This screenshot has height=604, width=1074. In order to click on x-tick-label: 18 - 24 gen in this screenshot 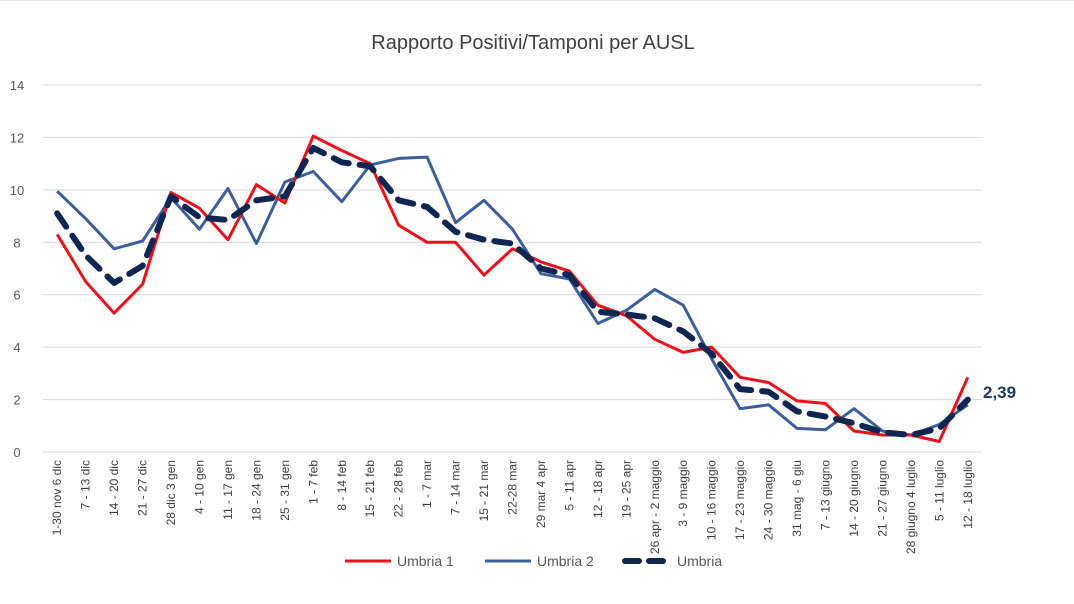, I will do `click(256, 490)`.